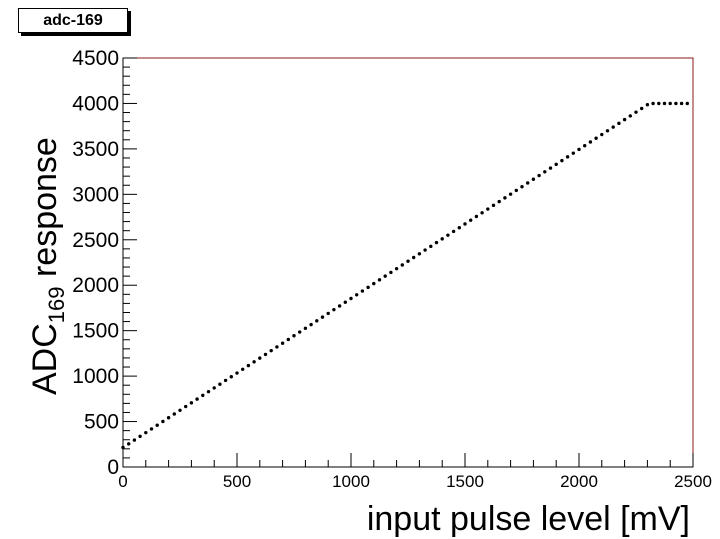 This screenshot has height=539, width=720. What do you see at coordinates (73, 20) in the screenshot?
I see `chart-title: adc-169` at bounding box center [73, 20].